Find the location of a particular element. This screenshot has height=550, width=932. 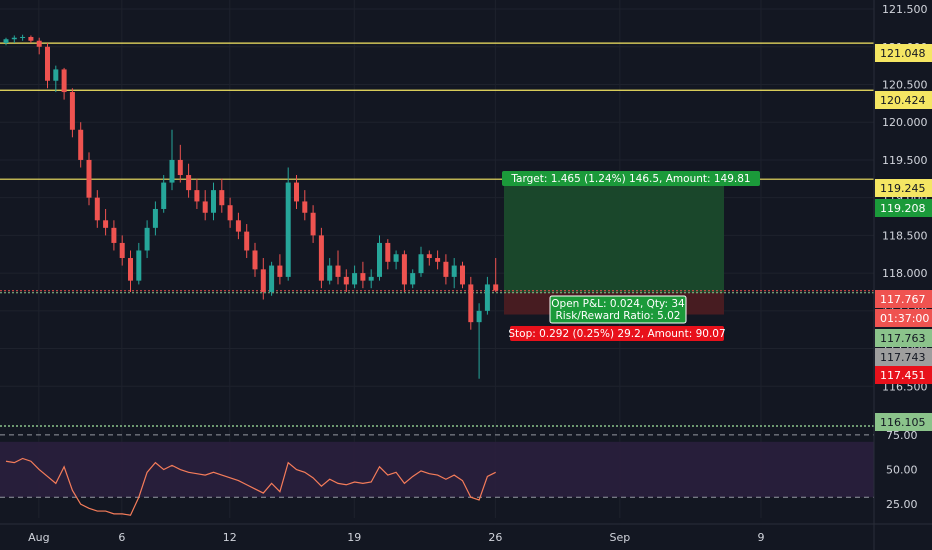

rsi-tick-label: 25.00 is located at coordinates (902, 504).